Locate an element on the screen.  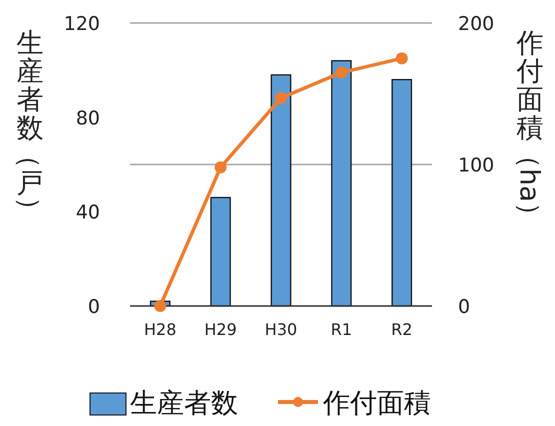
y2-tick-label: 0 is located at coordinates (464, 307).